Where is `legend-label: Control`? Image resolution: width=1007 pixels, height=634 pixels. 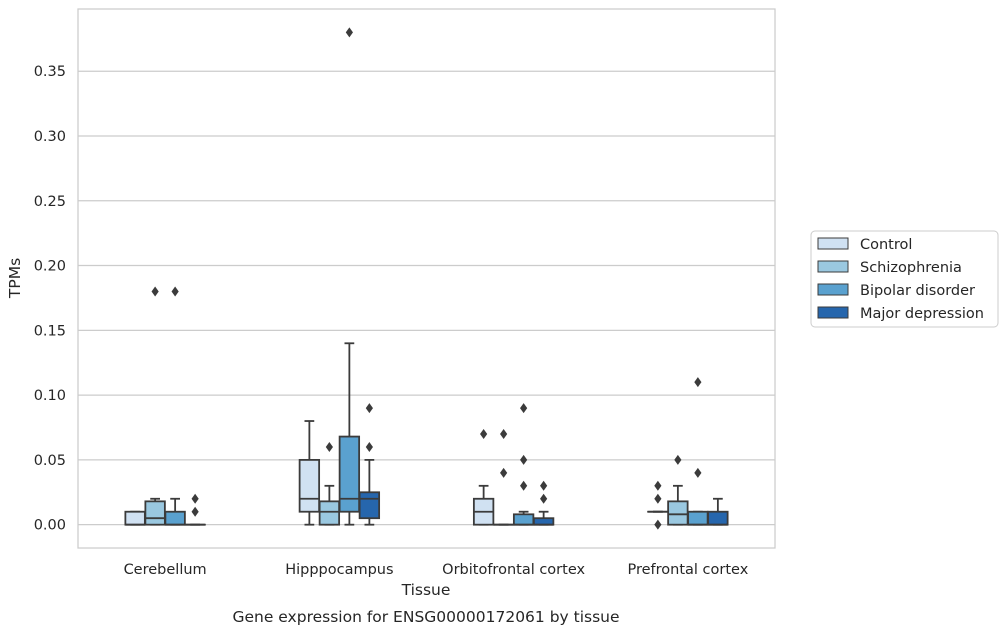 legend-label: Control is located at coordinates (886, 245).